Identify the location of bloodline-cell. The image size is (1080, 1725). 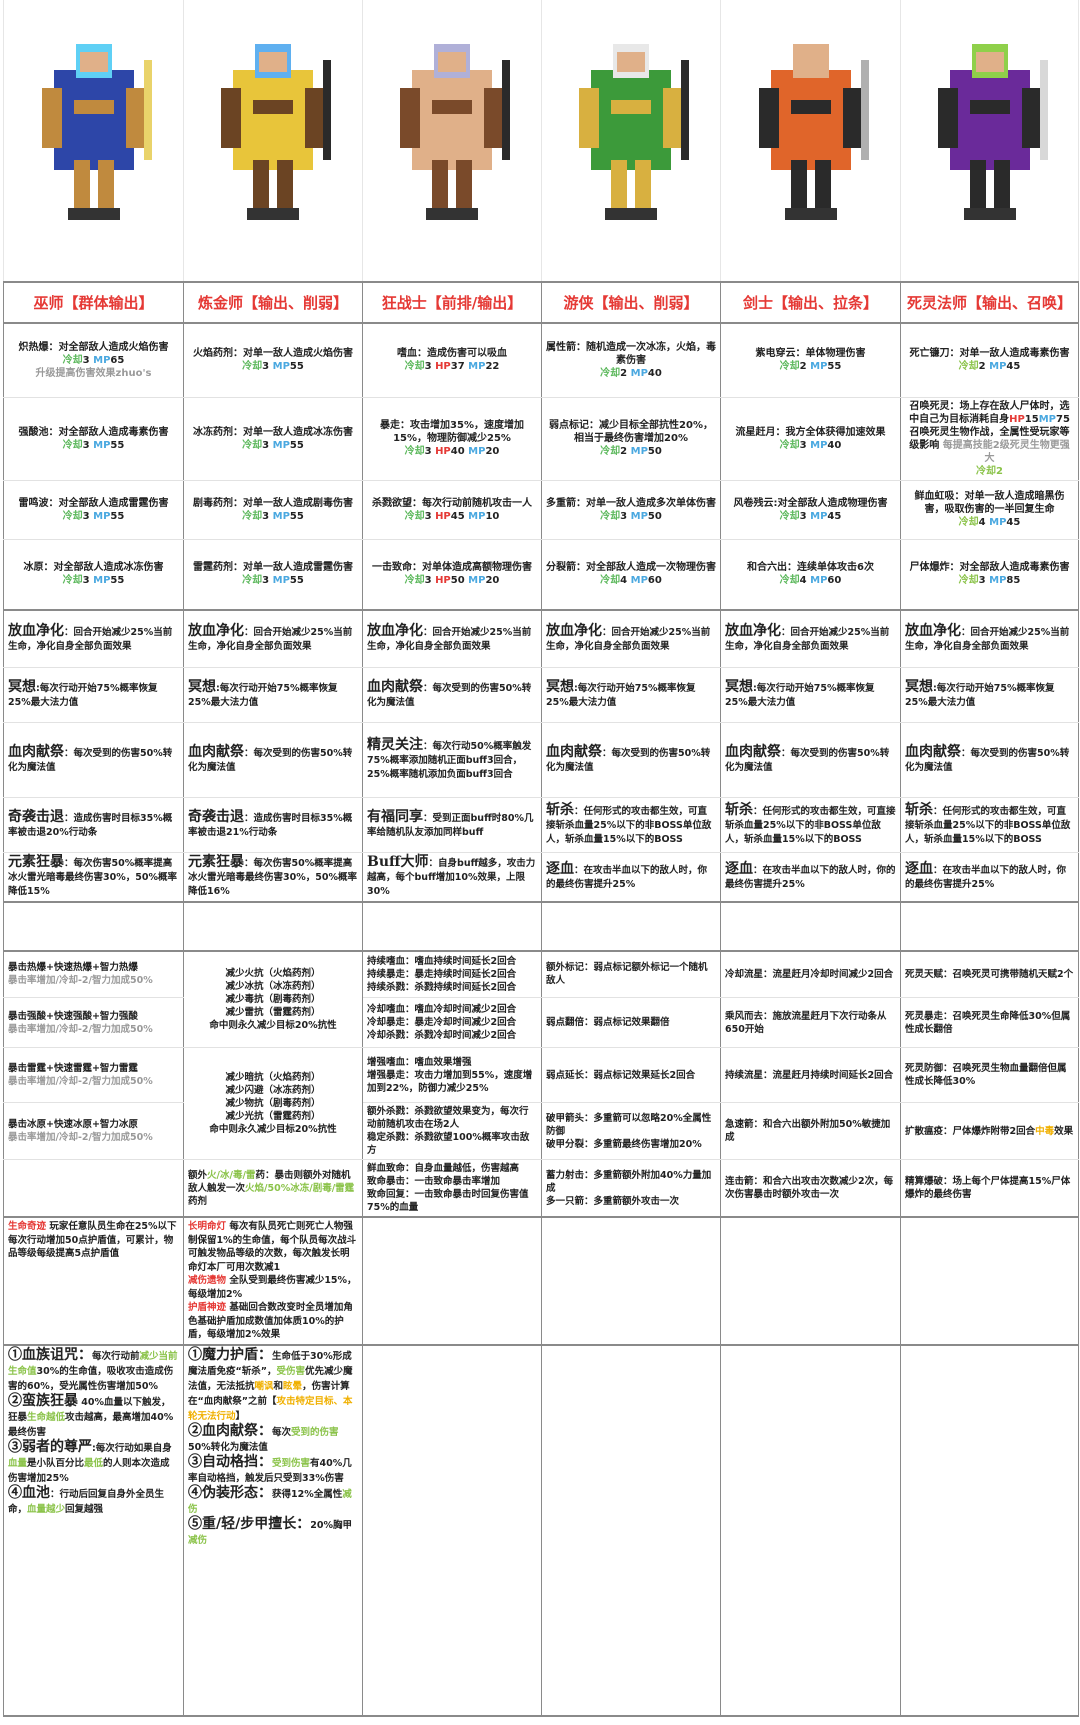
(989, 1530).